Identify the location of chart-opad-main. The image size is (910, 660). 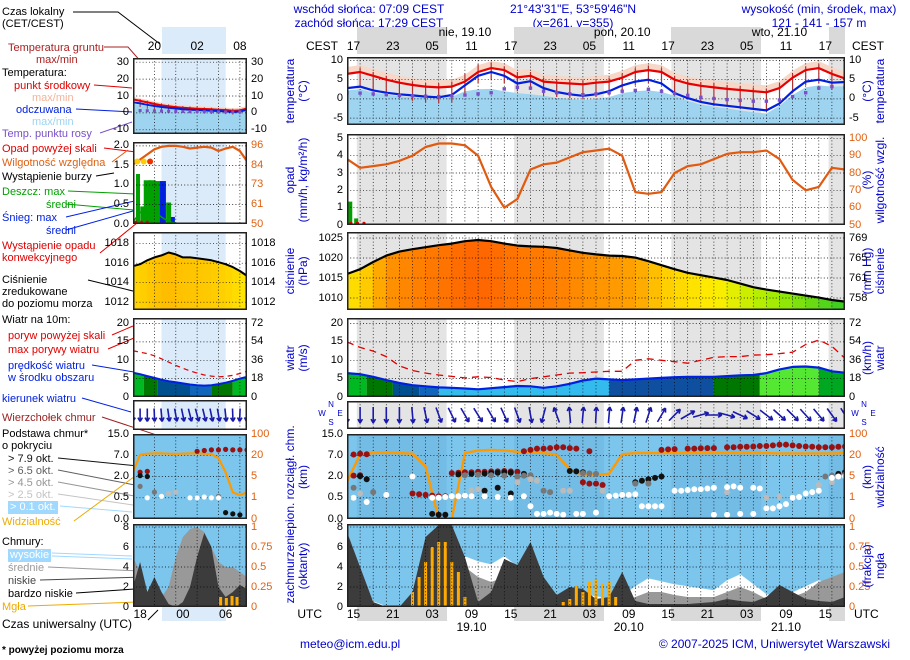
(596, 179).